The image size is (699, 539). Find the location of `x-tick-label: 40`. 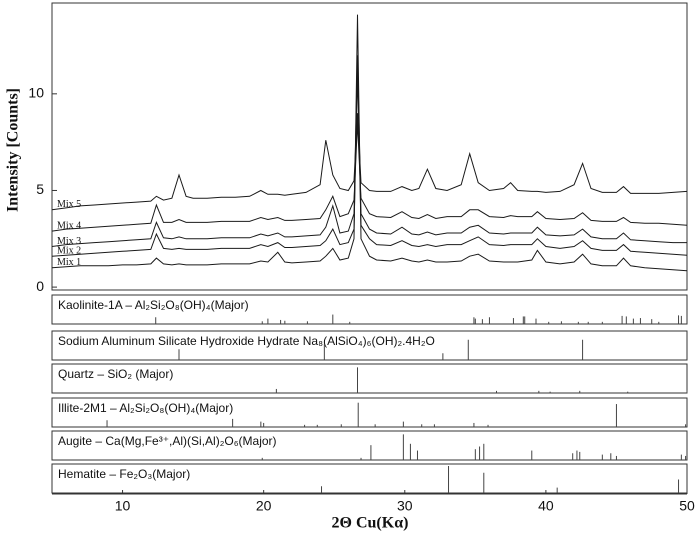

x-tick-label: 40 is located at coordinates (546, 506).